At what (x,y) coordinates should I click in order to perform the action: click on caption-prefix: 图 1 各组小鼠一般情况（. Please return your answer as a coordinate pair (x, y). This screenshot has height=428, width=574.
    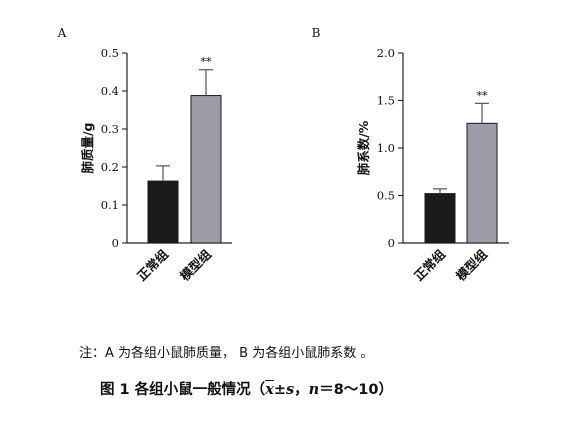
    Looking at the image, I should click on (183, 390).